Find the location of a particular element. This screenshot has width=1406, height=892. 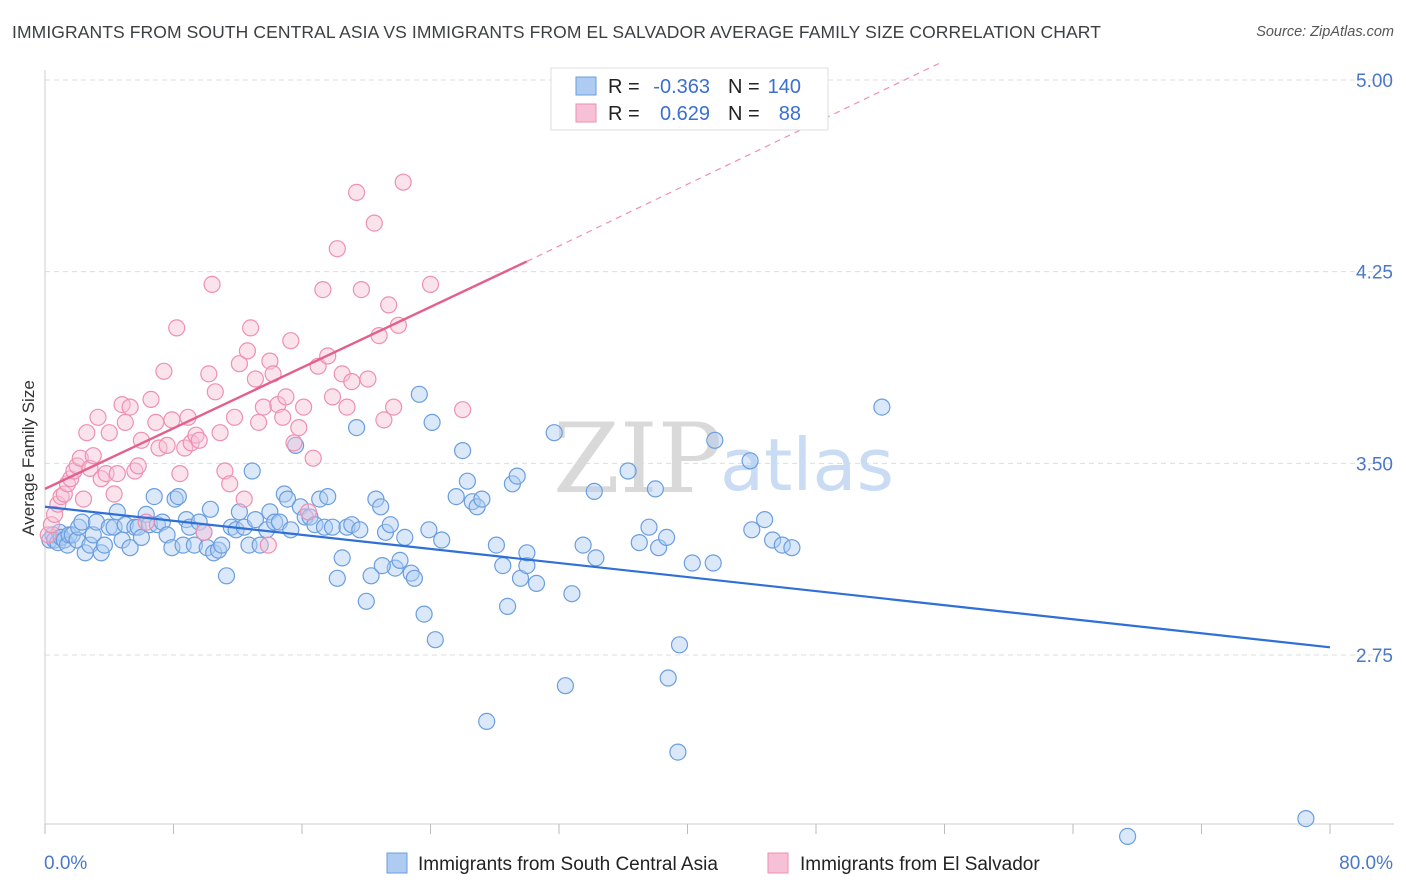

watermark-atlas: atlas is located at coordinates (807, 465).